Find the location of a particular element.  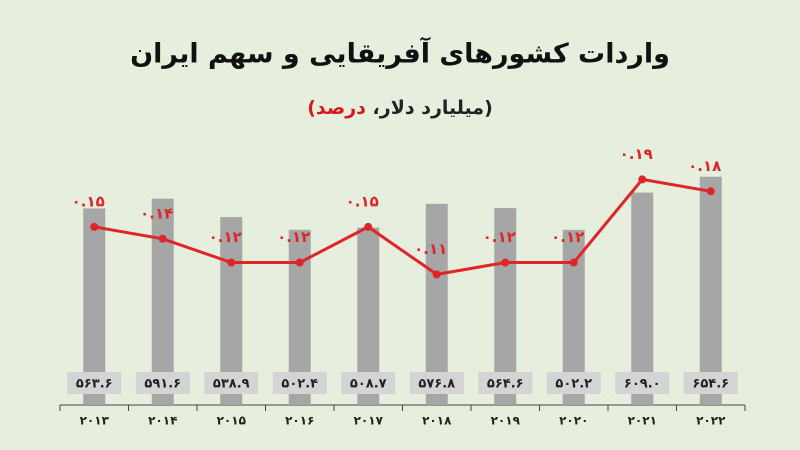

data-label: ۰.۱۴ is located at coordinates (156, 213).